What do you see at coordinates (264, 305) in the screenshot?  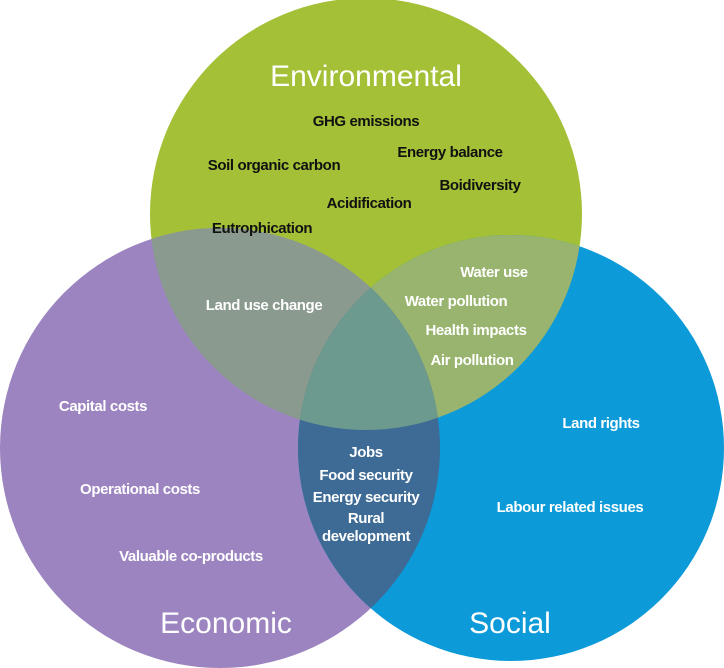 I see `item: Land use change` at bounding box center [264, 305].